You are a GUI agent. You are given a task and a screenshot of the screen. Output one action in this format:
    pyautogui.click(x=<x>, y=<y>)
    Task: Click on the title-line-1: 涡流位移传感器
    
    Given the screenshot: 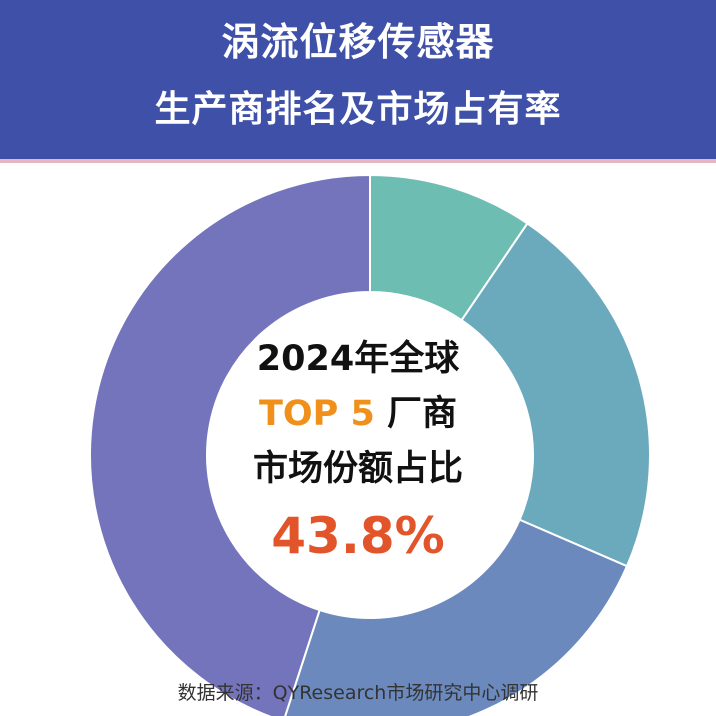 What is the action you would take?
    pyautogui.click(x=358, y=42)
    